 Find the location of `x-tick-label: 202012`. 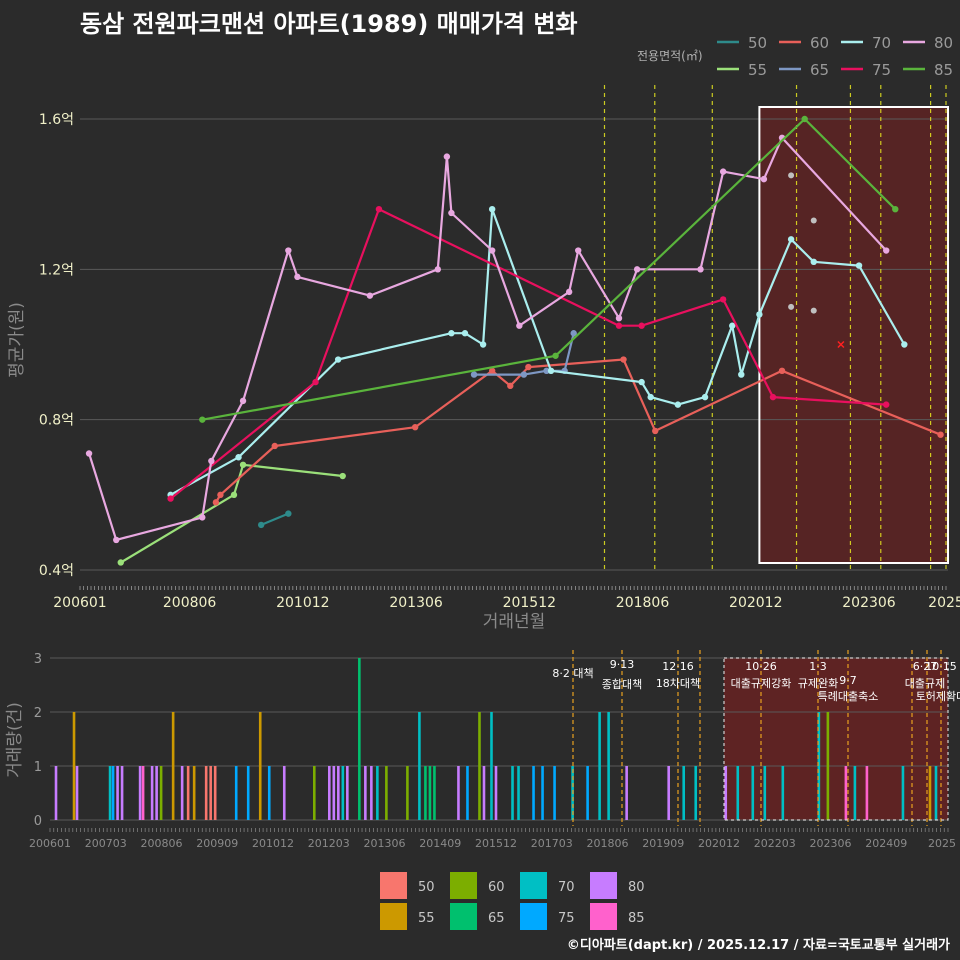

x-tick-label: 202012 is located at coordinates (755, 603).